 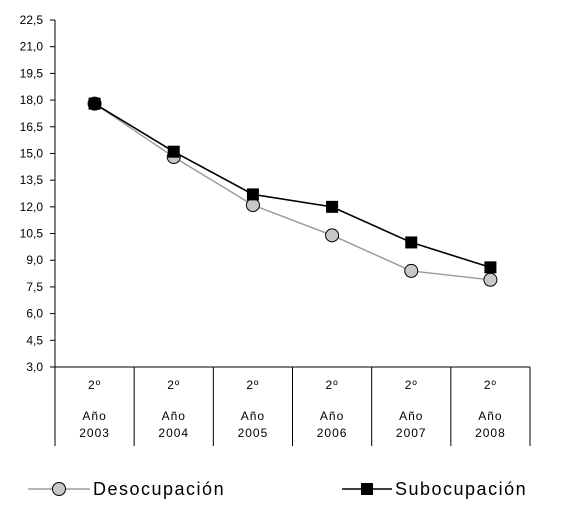 What do you see at coordinates (490, 433) in the screenshot?
I see `x-category-label-line3: 2008` at bounding box center [490, 433].